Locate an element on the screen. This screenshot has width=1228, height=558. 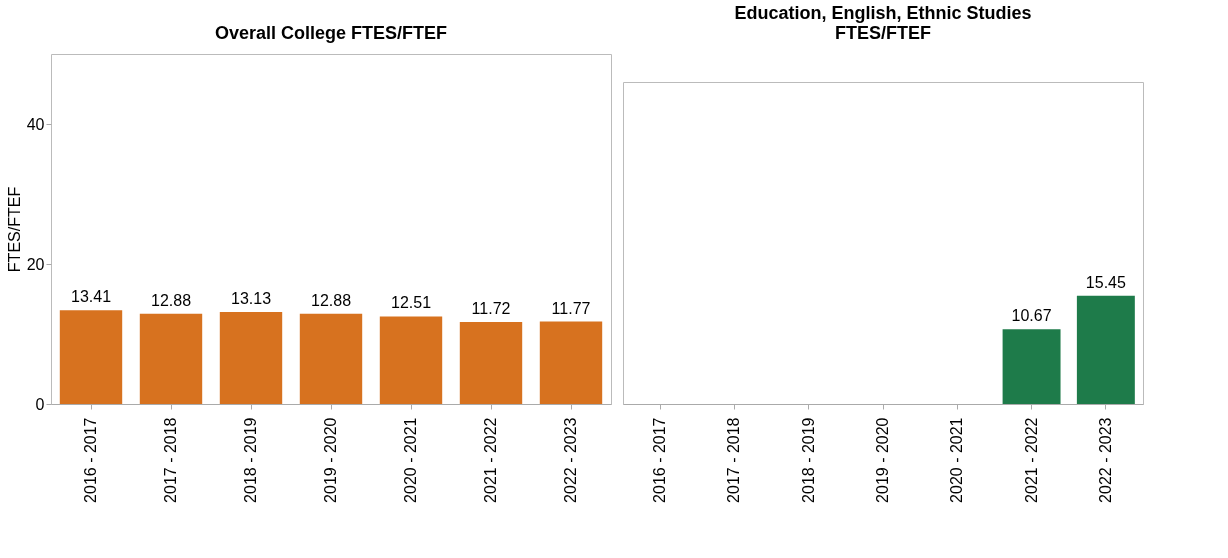
chart-title: Education, English, Ethnic Studies FTES/FTEF is located at coordinates (883, 23).